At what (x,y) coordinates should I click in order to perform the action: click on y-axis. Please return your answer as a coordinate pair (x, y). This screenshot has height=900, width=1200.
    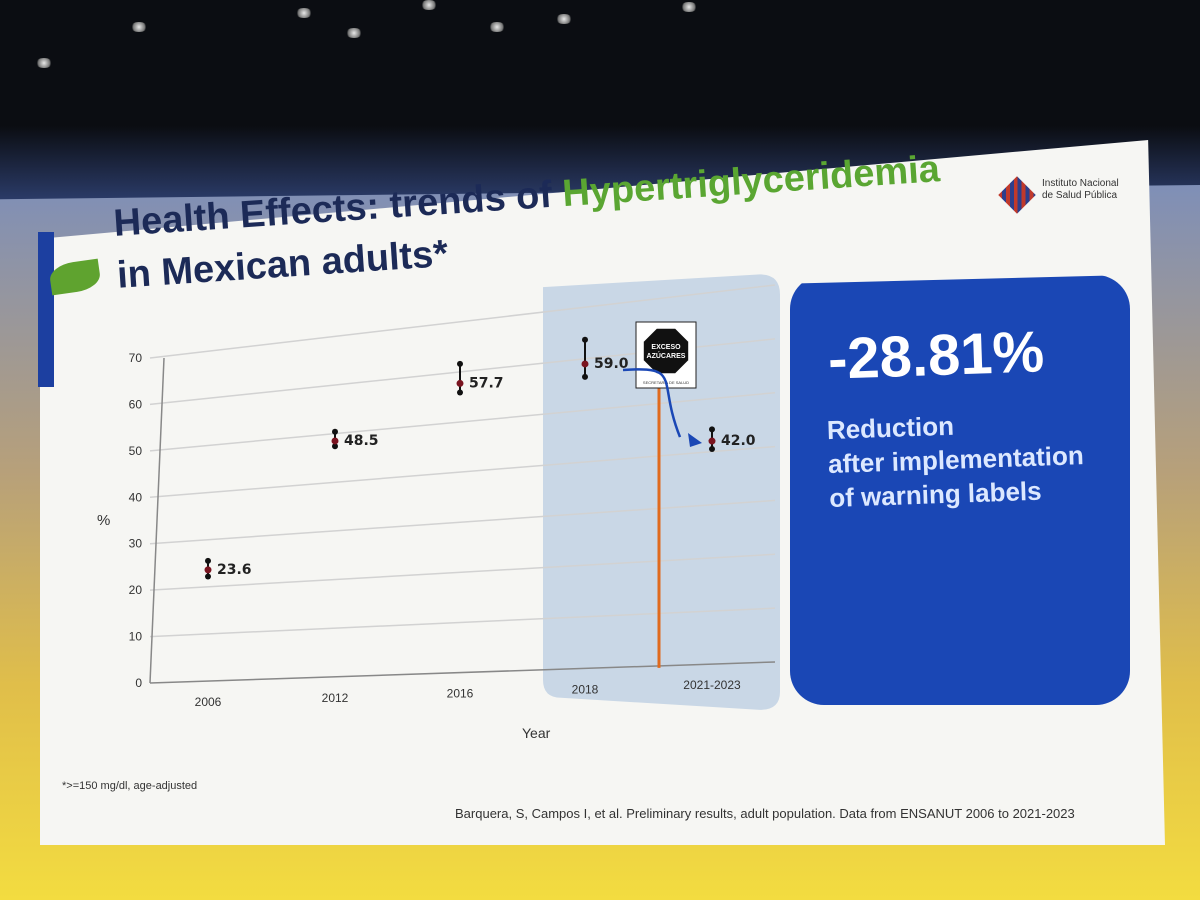
    Looking at the image, I should click on (157, 520).